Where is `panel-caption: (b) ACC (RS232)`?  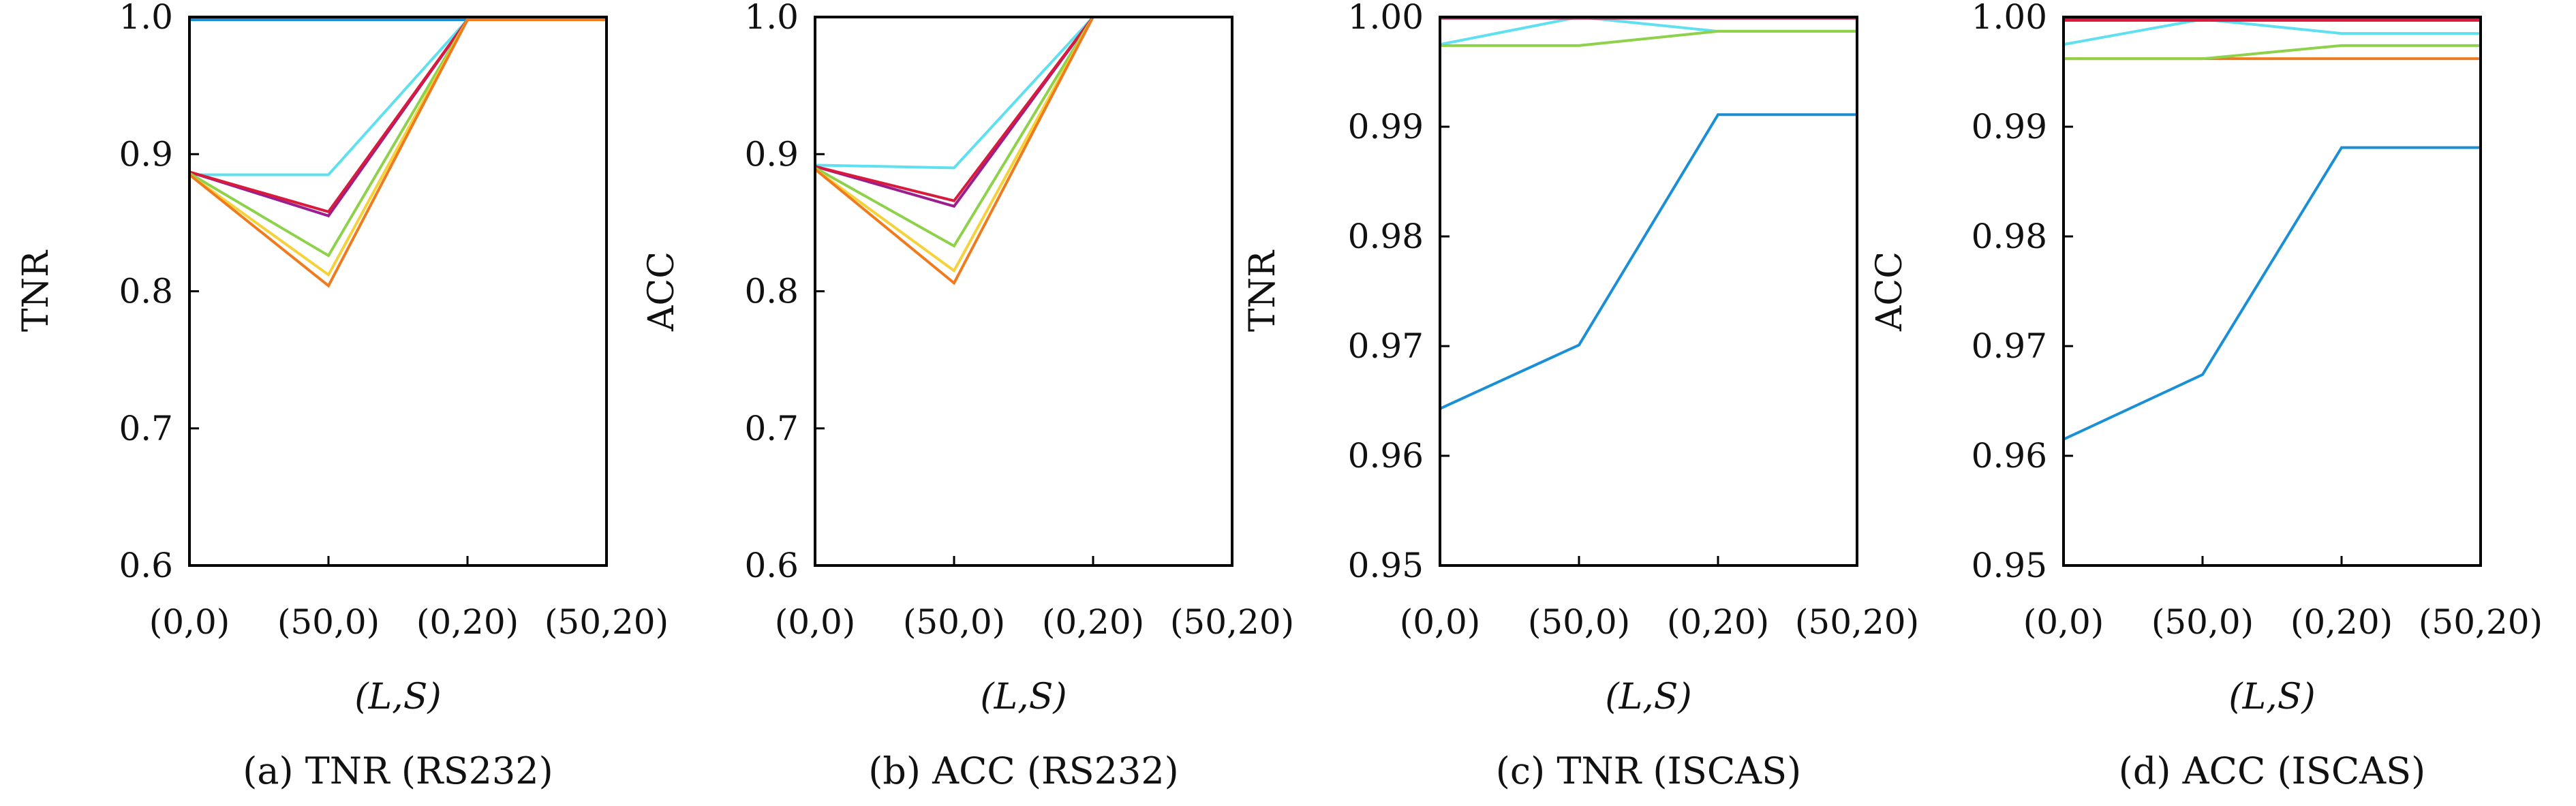
panel-caption: (b) ACC (RS232) is located at coordinates (1023, 771).